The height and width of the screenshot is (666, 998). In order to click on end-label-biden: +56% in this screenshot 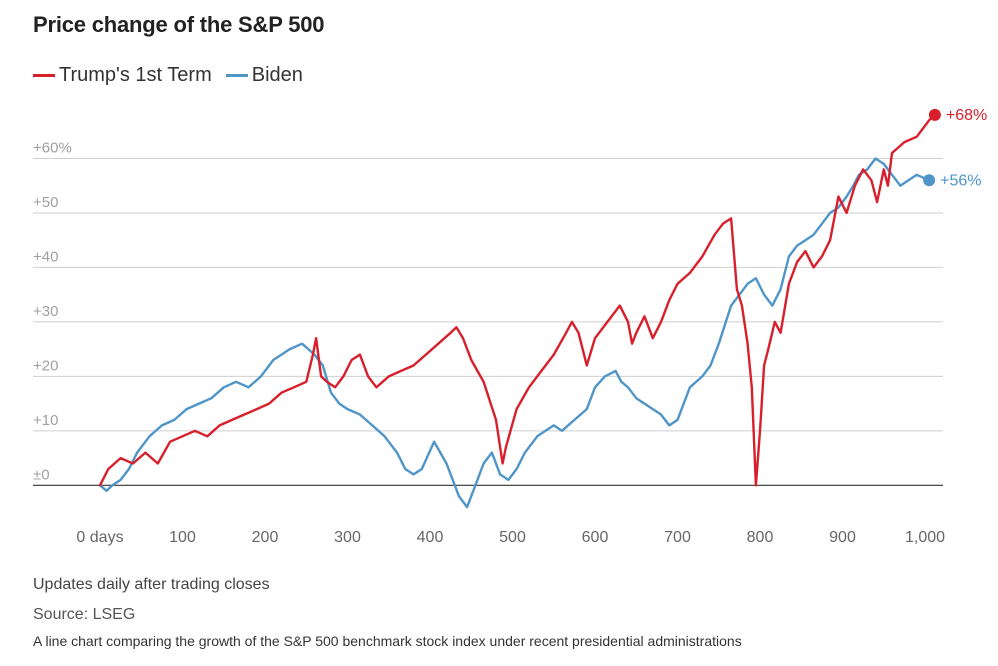, I will do `click(960, 180)`.